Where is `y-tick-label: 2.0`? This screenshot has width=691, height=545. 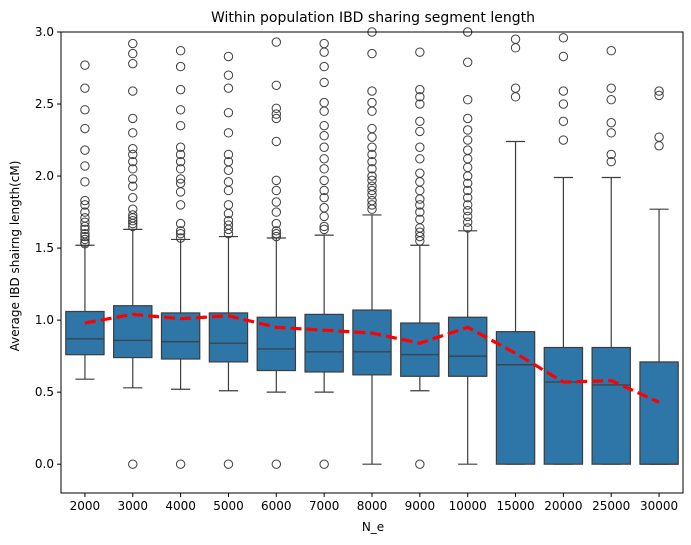 y-tick-label: 2.0 is located at coordinates (44, 176).